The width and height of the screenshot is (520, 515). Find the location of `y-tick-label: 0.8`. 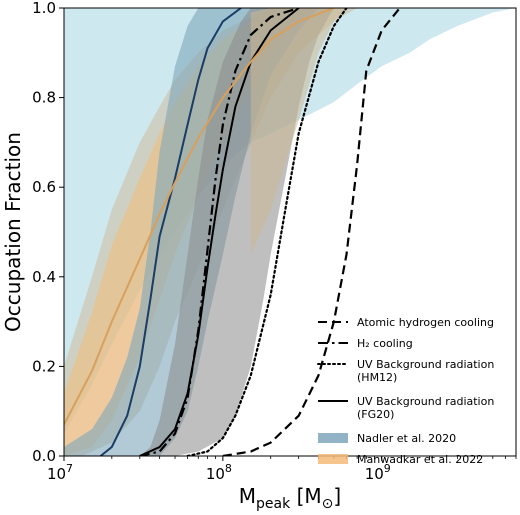

y-tick-label: 0.8 is located at coordinates (44, 98).